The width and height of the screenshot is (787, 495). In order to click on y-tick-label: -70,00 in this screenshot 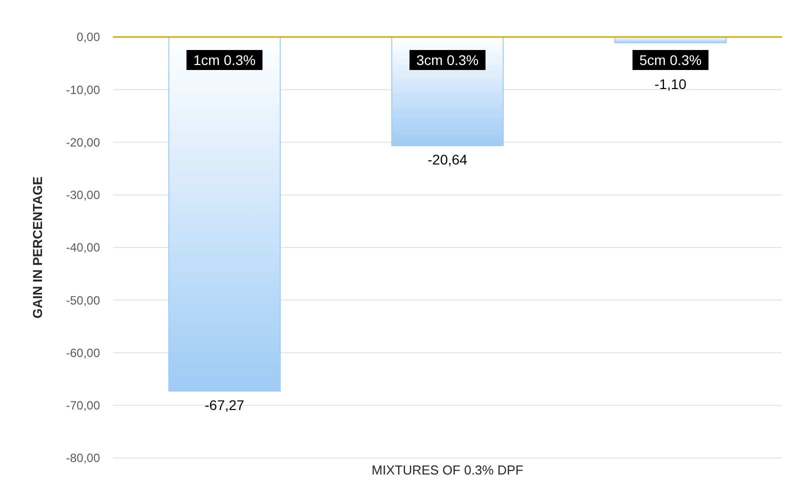, I will do `click(83, 405)`.